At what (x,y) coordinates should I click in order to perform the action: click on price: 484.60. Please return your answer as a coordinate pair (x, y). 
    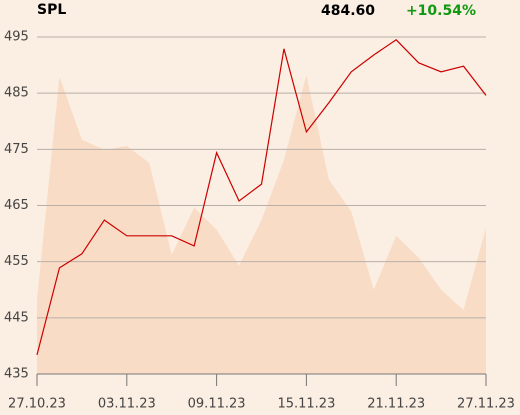
    Looking at the image, I should click on (348, 11).